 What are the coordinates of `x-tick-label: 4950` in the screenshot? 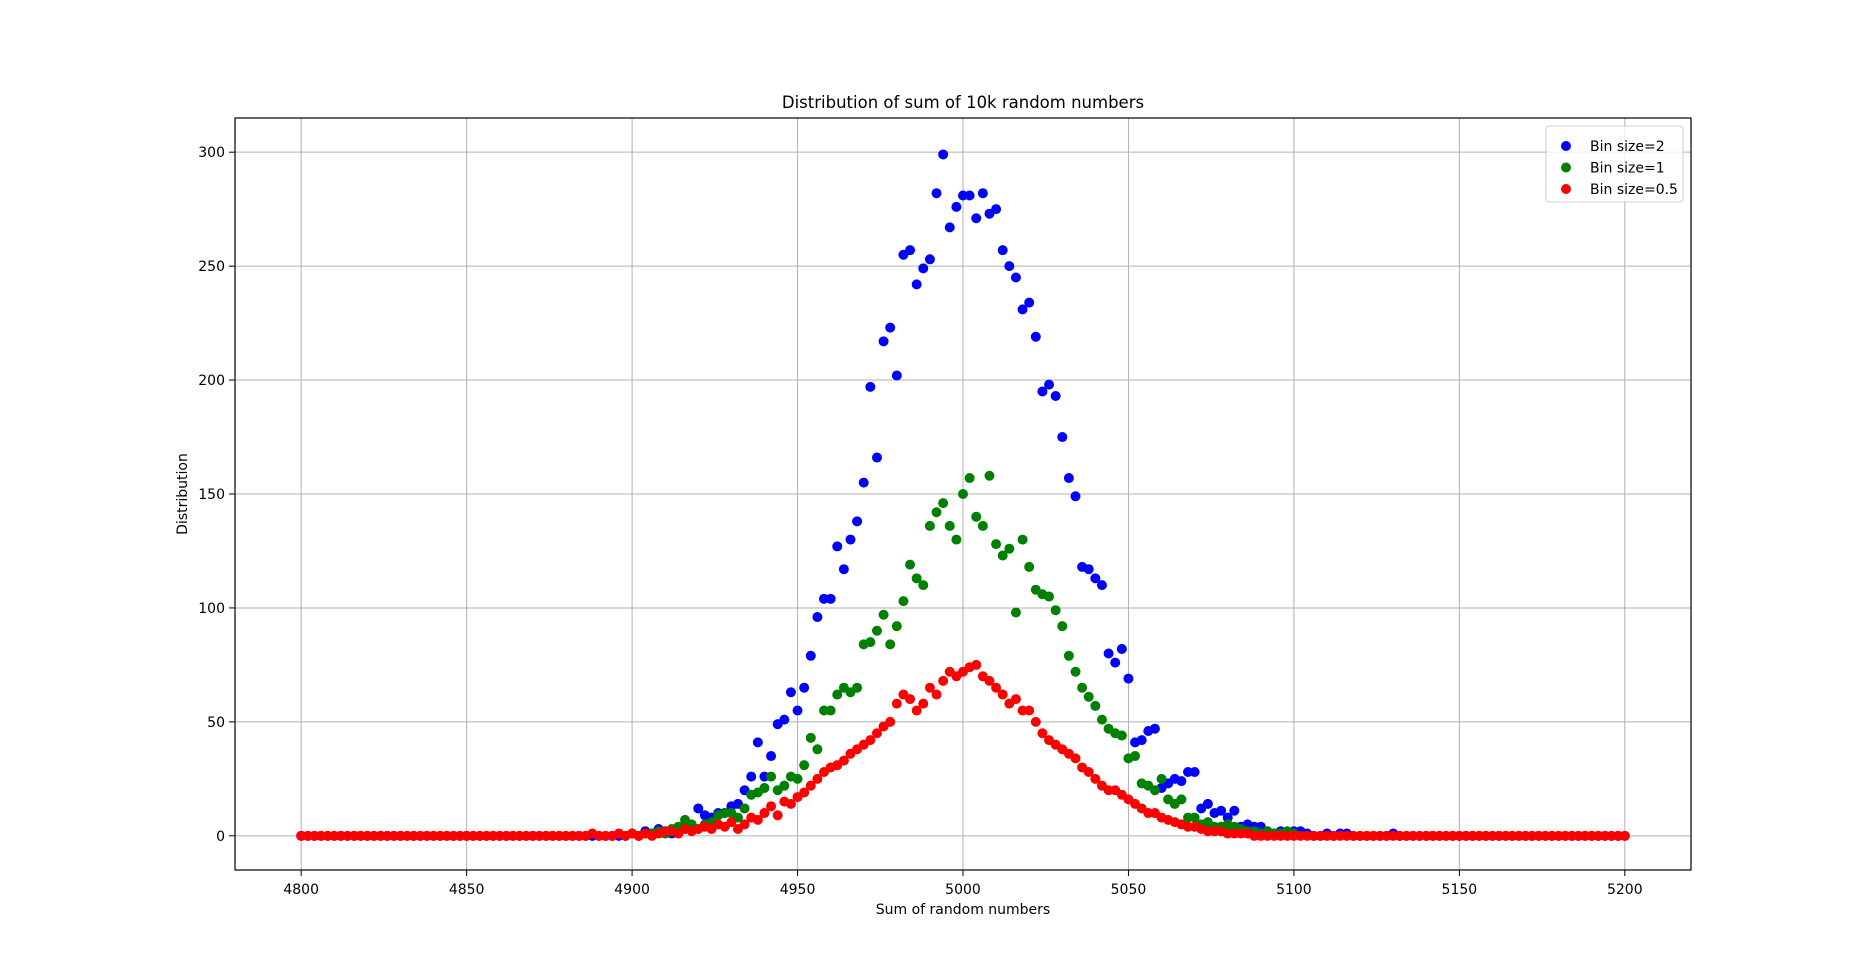 It's located at (798, 890).